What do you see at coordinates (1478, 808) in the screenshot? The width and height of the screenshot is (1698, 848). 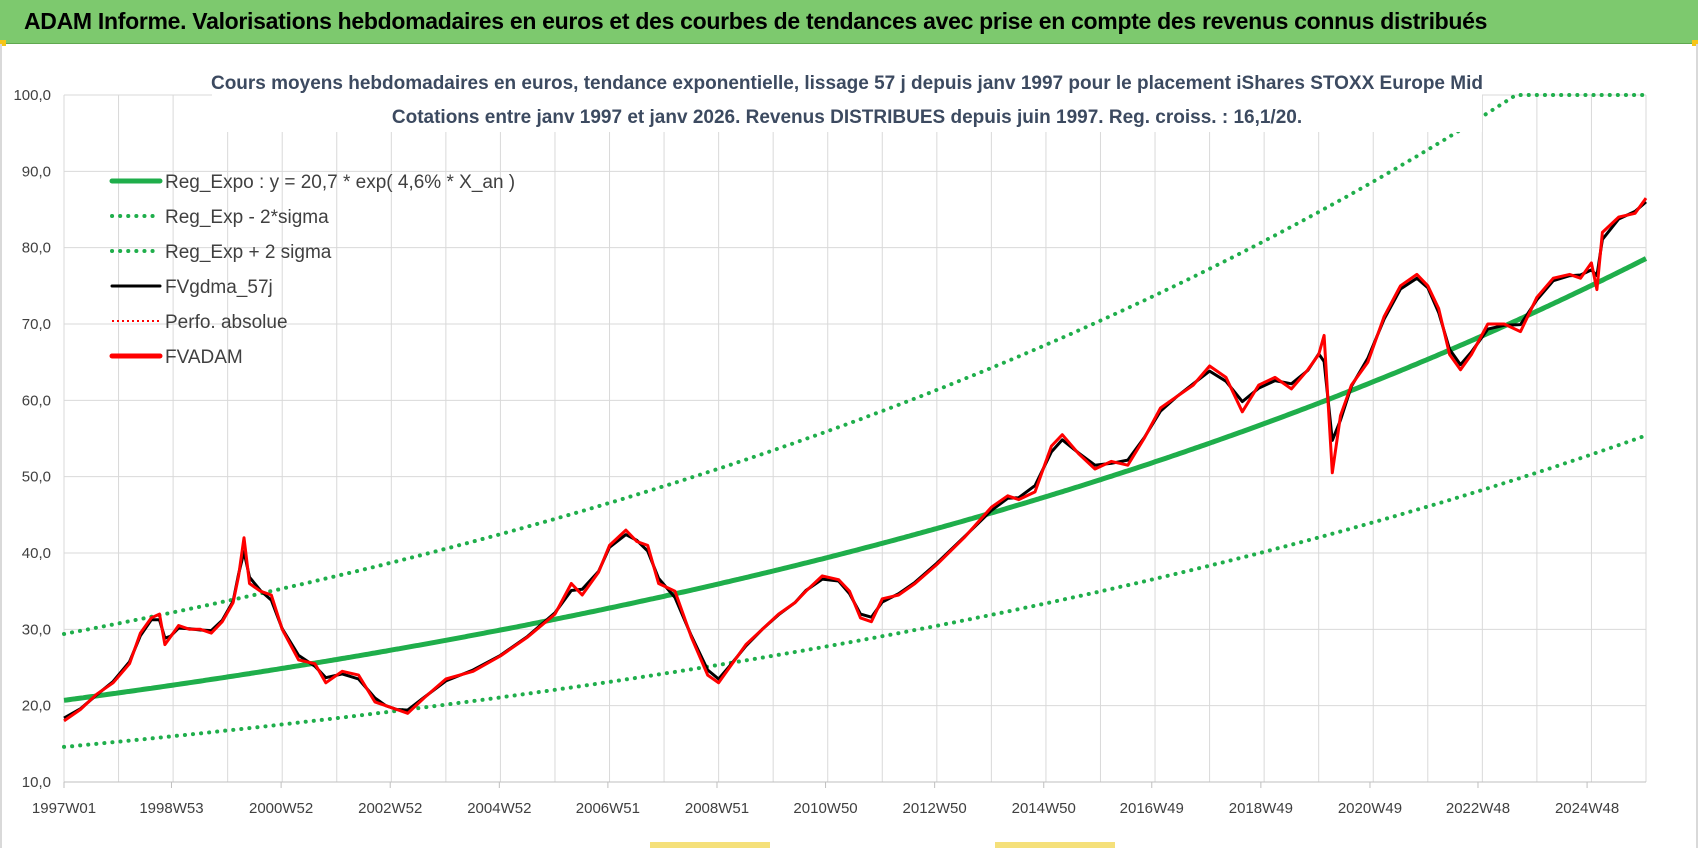 I see `x-tick-label: 2022W48` at bounding box center [1478, 808].